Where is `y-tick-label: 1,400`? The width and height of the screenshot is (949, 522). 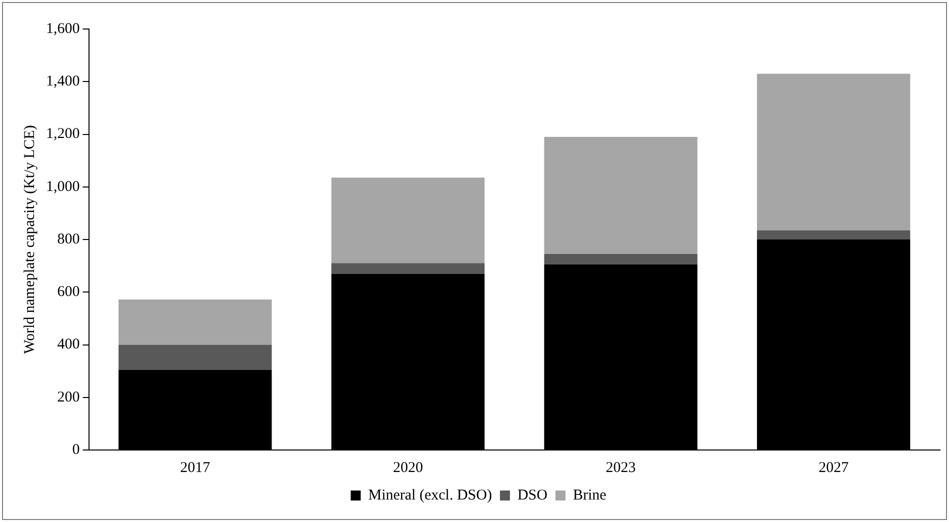 y-tick-label: 1,400 is located at coordinates (63, 82).